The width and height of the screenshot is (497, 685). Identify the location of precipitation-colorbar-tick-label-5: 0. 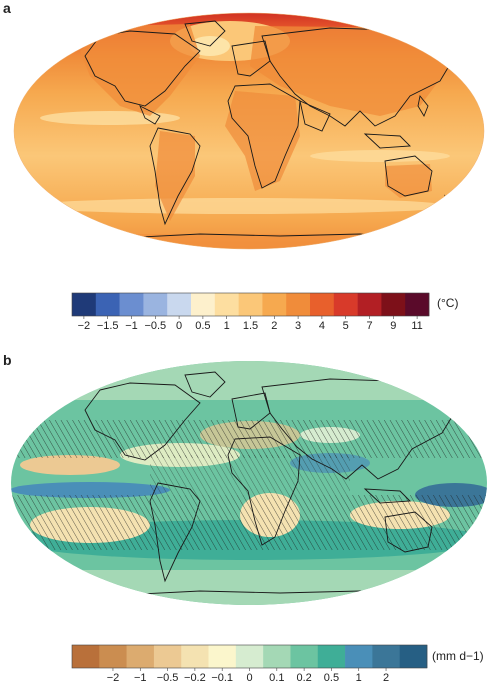
(249, 678).